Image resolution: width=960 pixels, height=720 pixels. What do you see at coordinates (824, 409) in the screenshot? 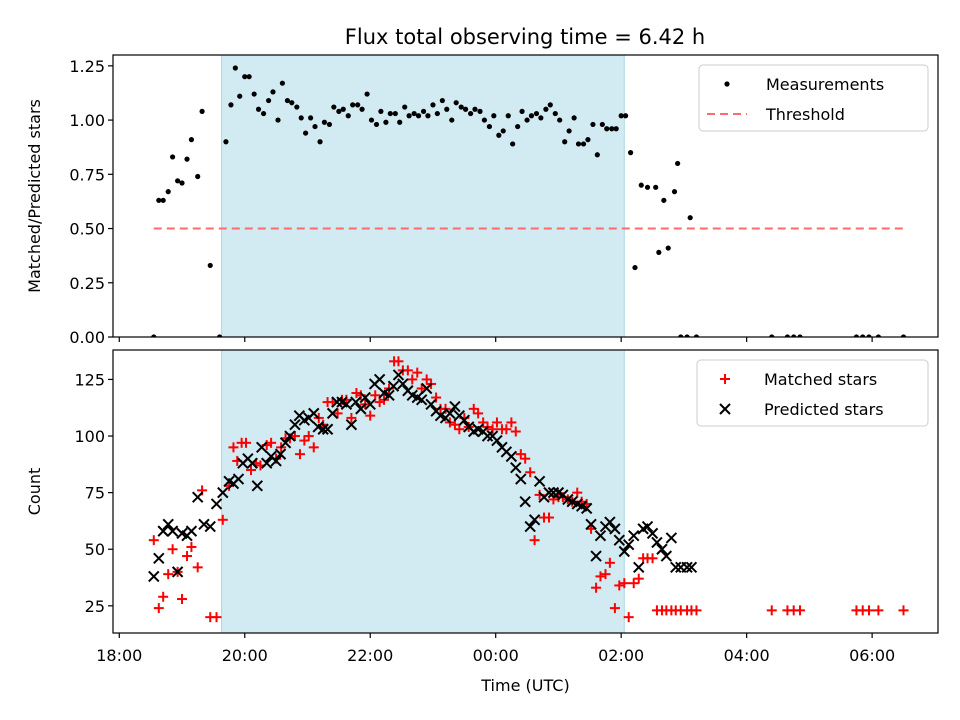
I see `legend-label: Predicted stars` at bounding box center [824, 409].